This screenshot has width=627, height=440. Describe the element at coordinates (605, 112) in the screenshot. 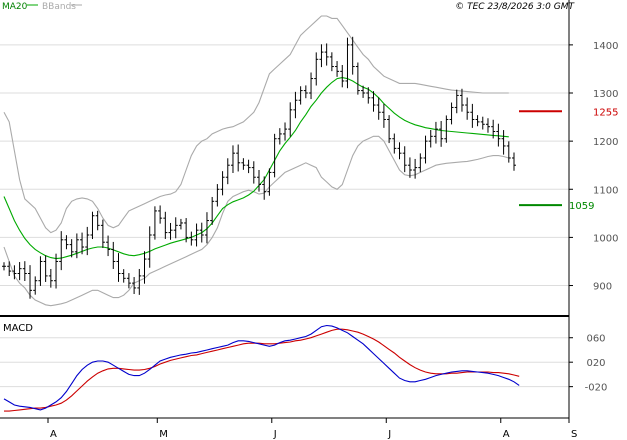

I see `resistance-label: 1255` at that location.